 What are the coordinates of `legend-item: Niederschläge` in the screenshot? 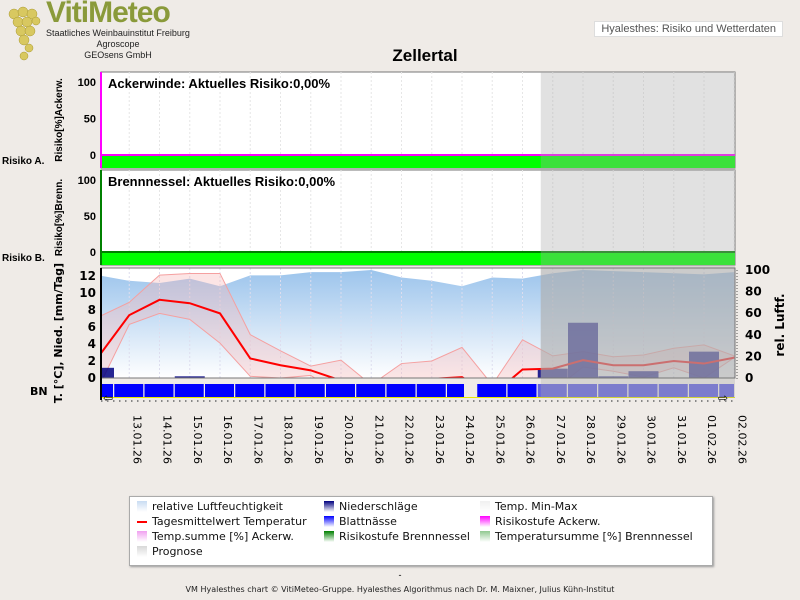 It's located at (371, 506).